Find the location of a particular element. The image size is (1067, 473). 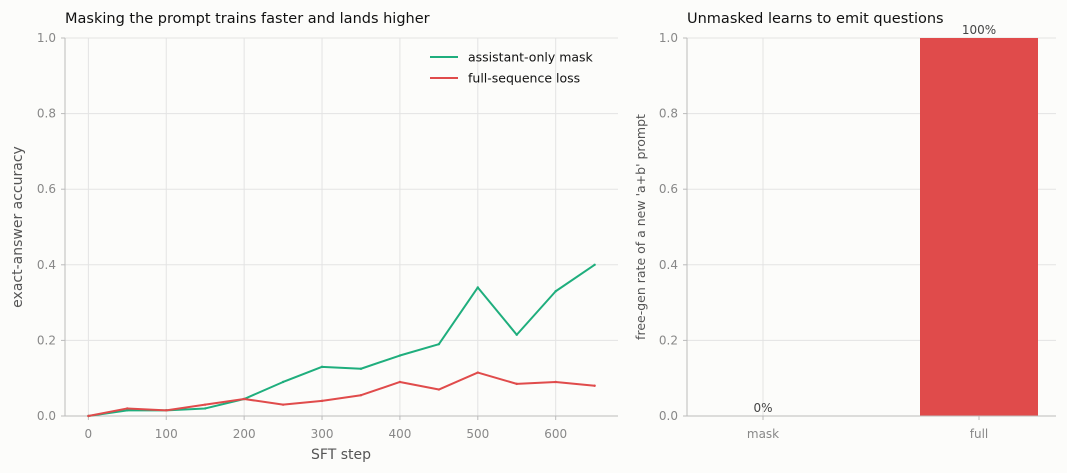

bar-value-label: 0% is located at coordinates (762, 408).